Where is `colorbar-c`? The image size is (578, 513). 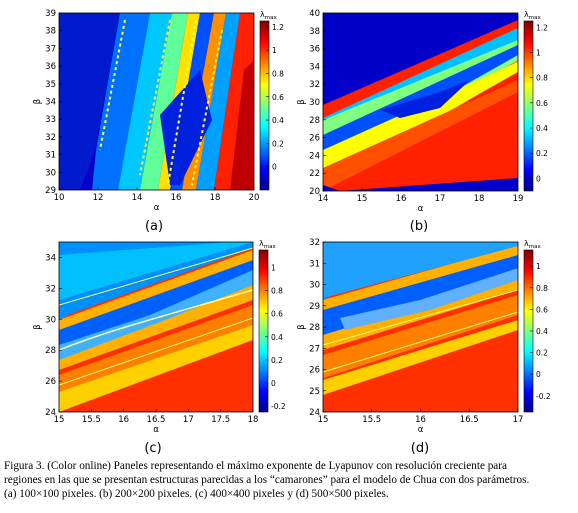
colorbar-c is located at coordinates (263, 331).